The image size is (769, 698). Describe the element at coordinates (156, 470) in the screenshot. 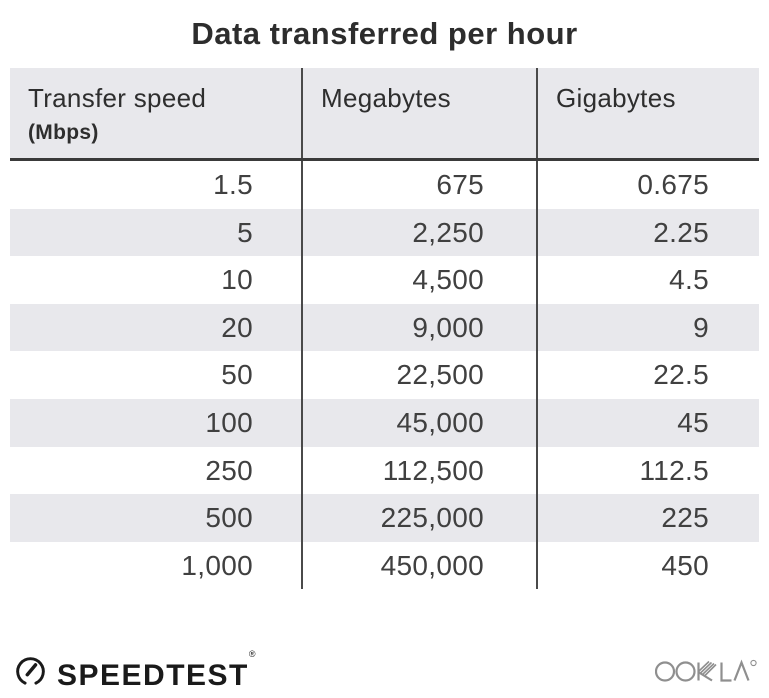

I see `cell-transfer-speed: 250` at that location.